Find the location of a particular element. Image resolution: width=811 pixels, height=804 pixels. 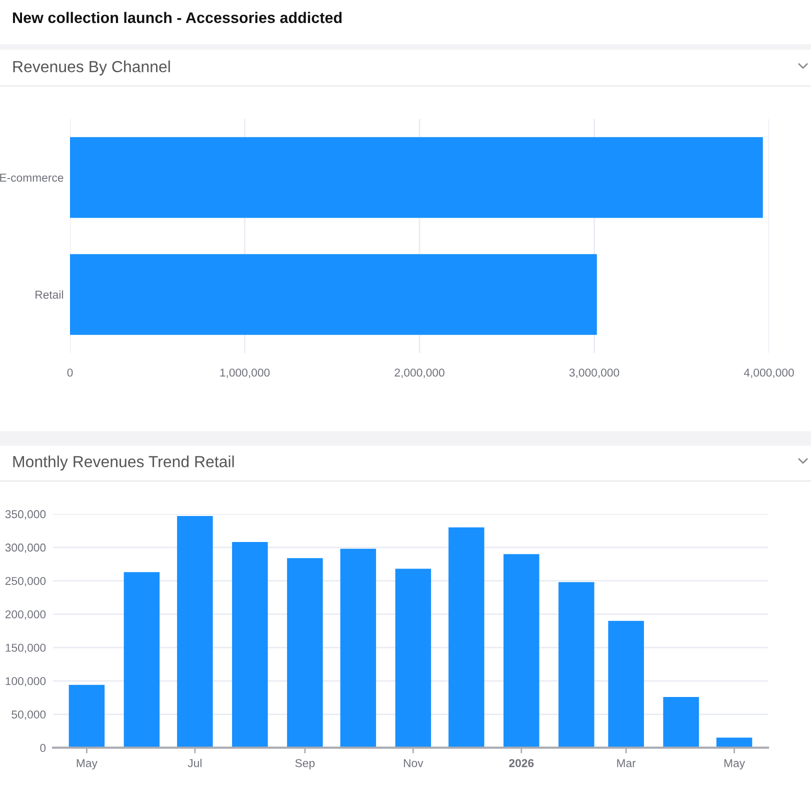

x-tick-label: 2,000,000 is located at coordinates (419, 373).